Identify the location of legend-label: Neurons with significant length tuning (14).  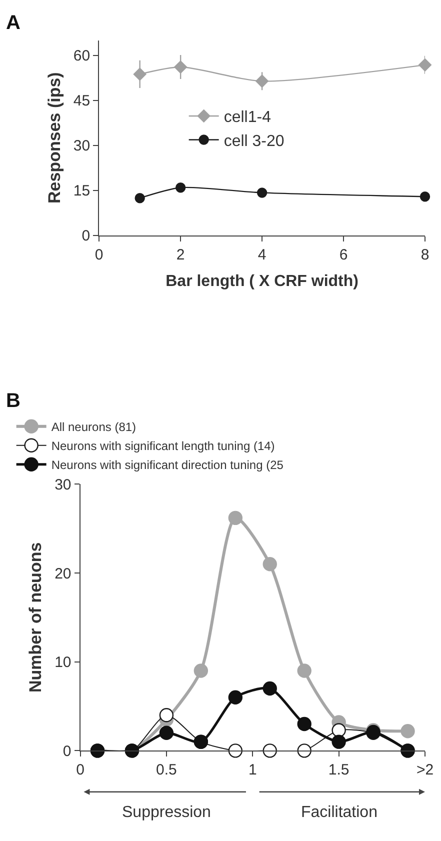
(163, 446).